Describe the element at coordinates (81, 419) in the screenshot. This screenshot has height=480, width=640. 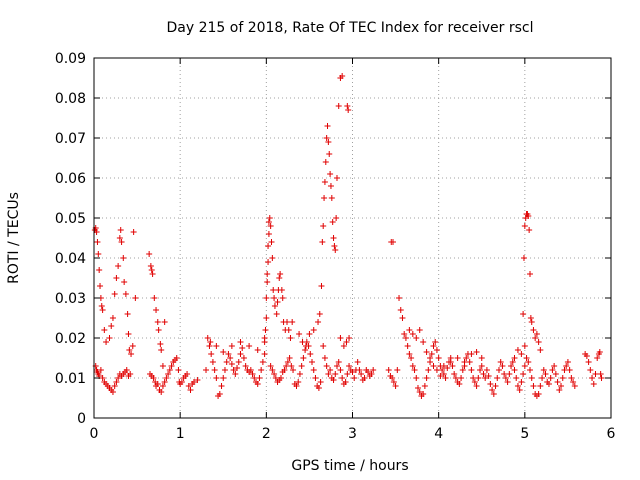
I see `y-tick-label: 0` at that location.